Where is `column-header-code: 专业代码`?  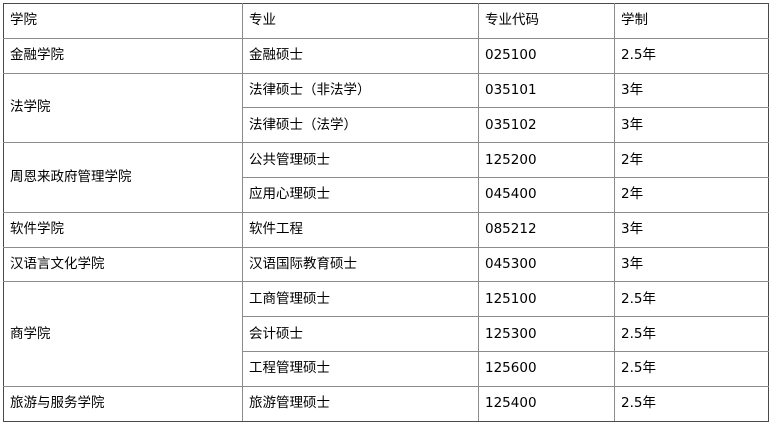 column-header-code: 专业代码 is located at coordinates (546, 21).